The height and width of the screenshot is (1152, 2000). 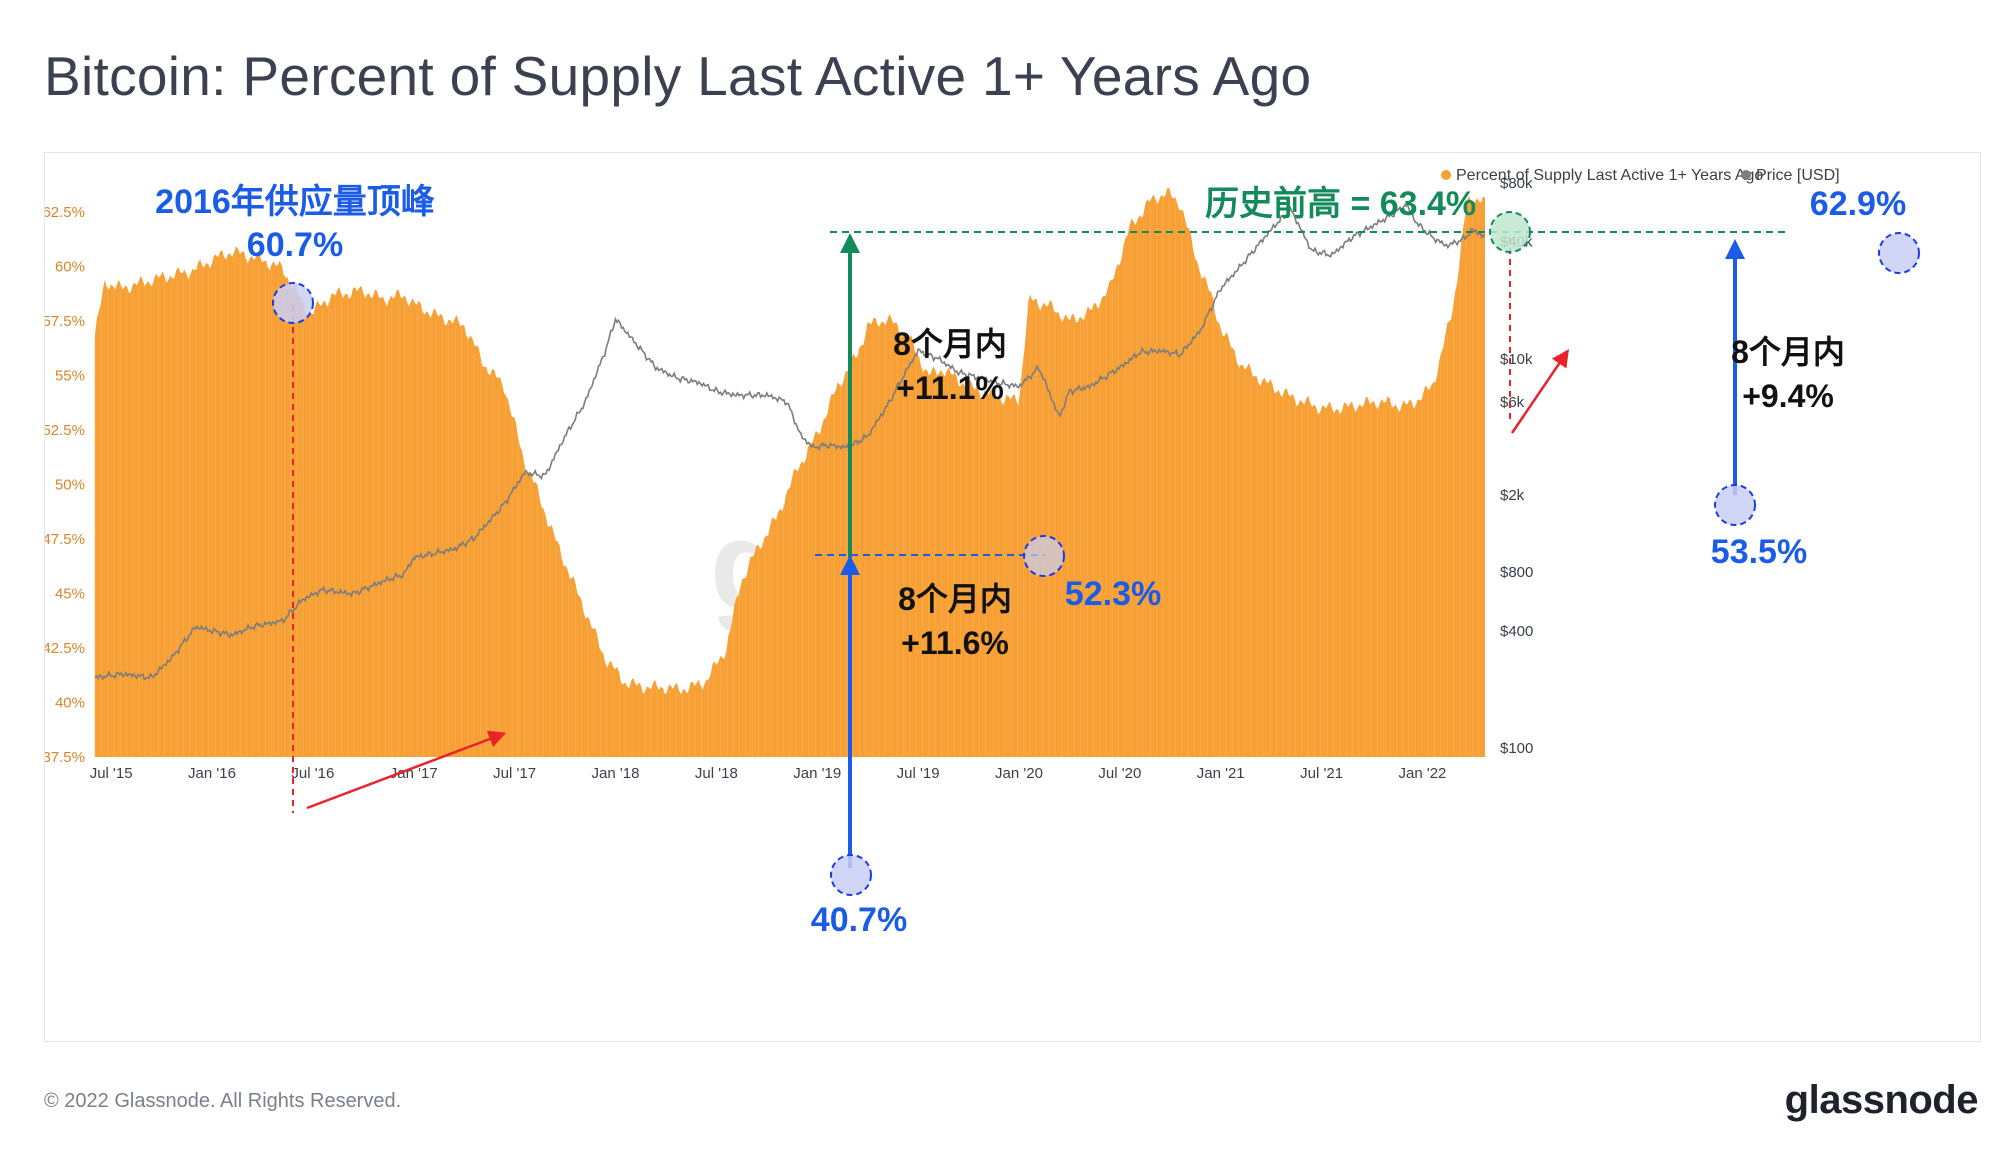 I want to click on y-left-tick-label: 47.5%, so click(x=65, y=539).